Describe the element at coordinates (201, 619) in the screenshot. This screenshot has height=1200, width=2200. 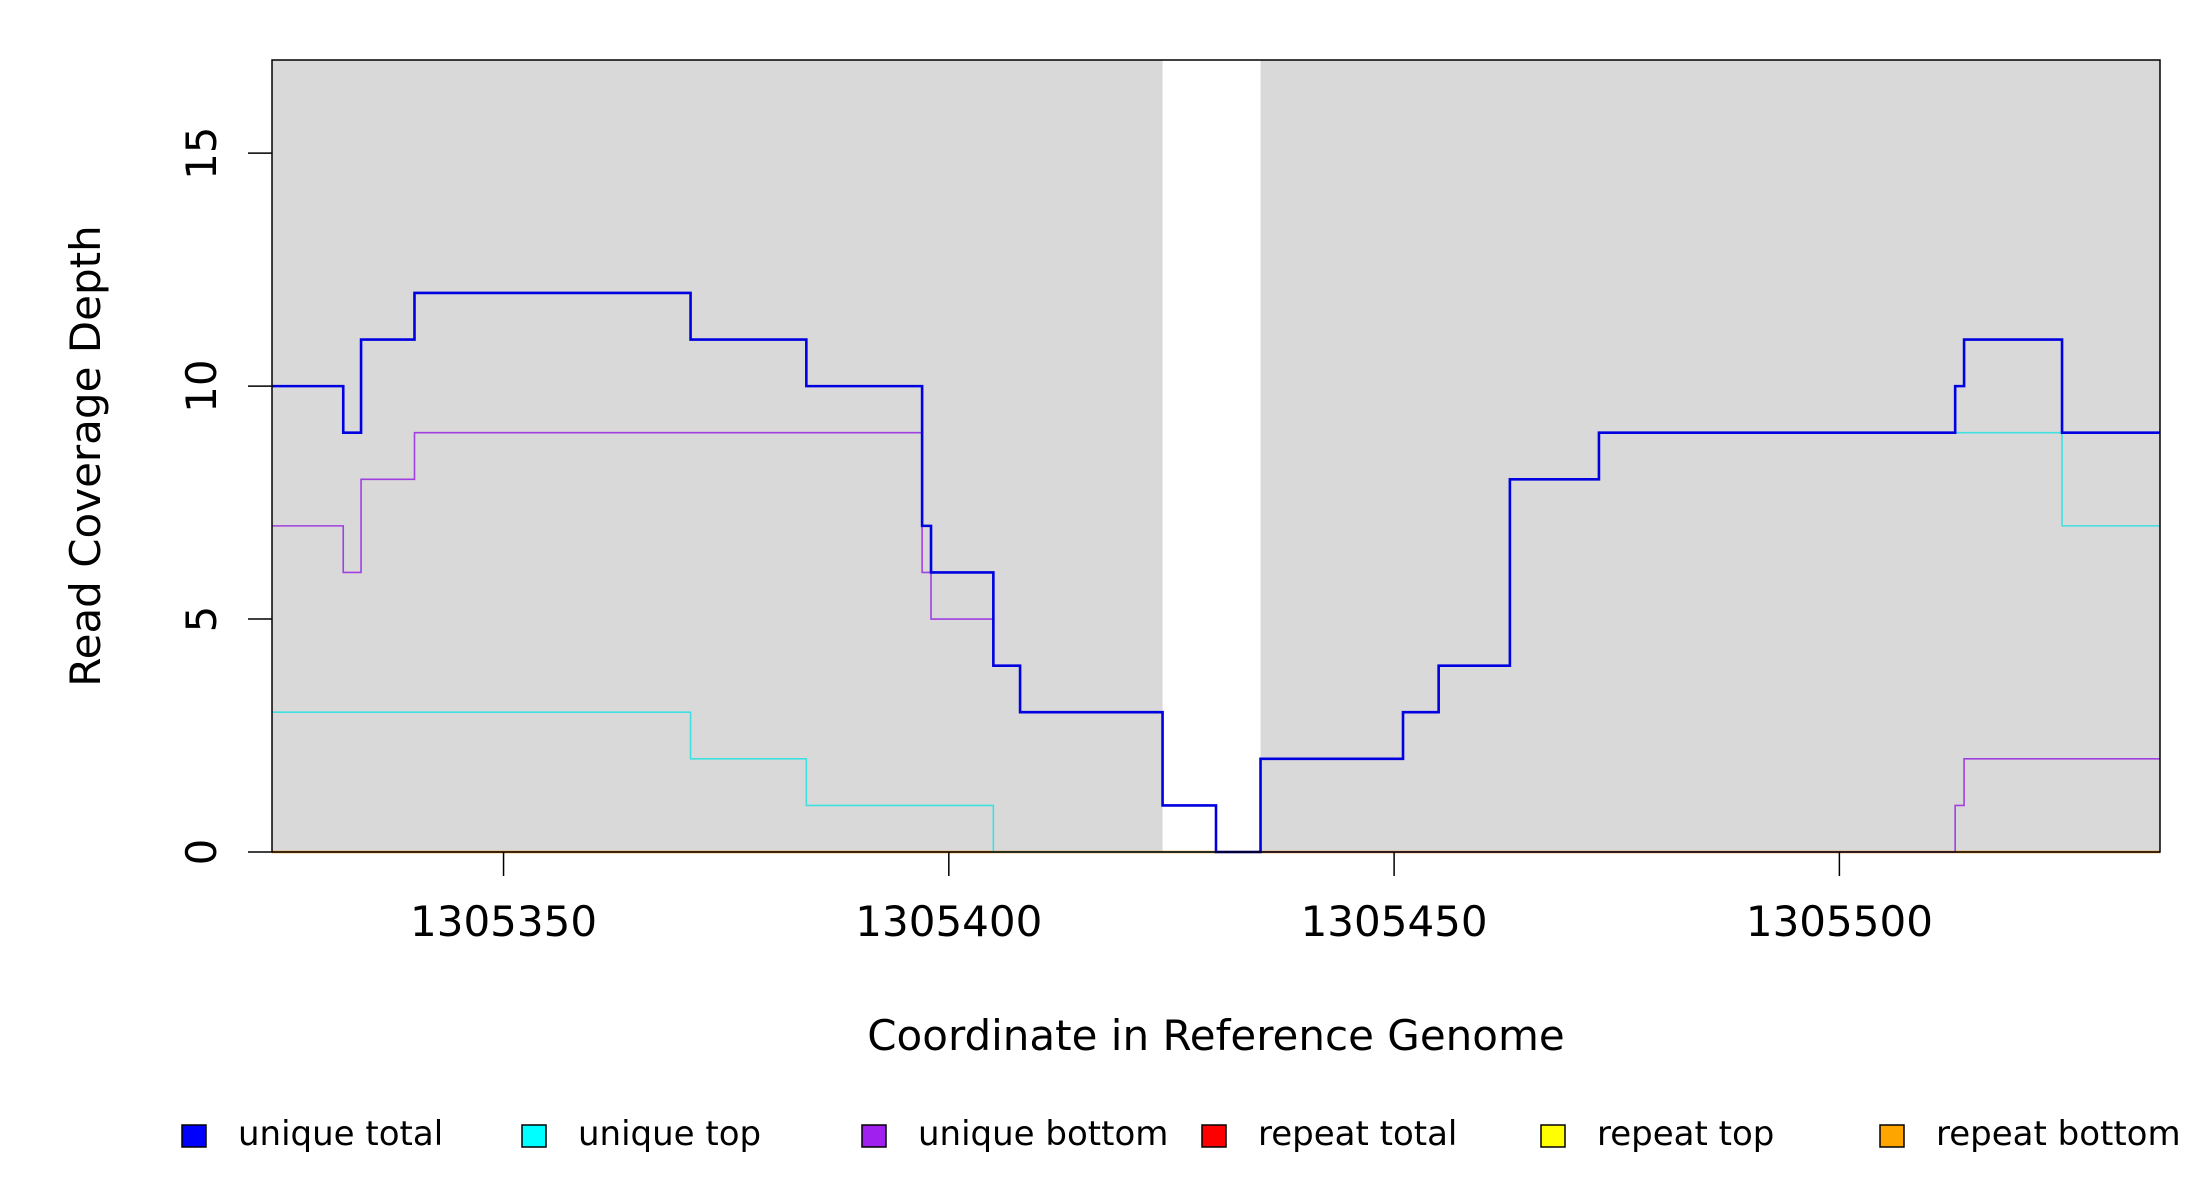
I see `y-tick-label: 5` at that location.